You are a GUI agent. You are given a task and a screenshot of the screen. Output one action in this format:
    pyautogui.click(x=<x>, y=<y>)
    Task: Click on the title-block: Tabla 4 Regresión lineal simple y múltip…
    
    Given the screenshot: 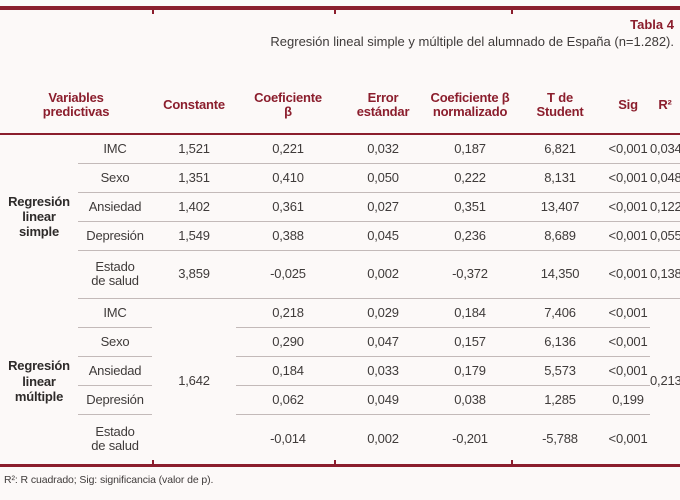 What is the action you would take?
    pyautogui.click(x=340, y=29)
    